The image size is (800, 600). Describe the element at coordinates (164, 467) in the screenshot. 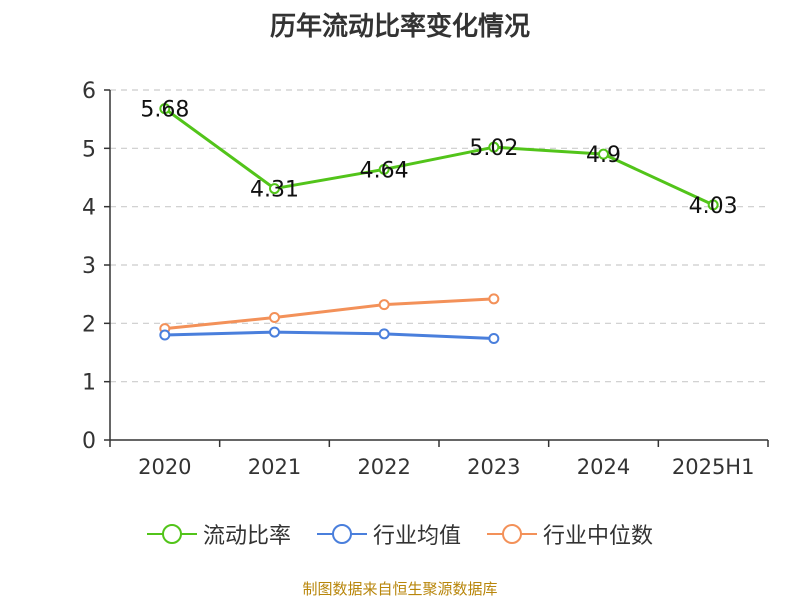

I see `x-tick-label: 2020` at that location.